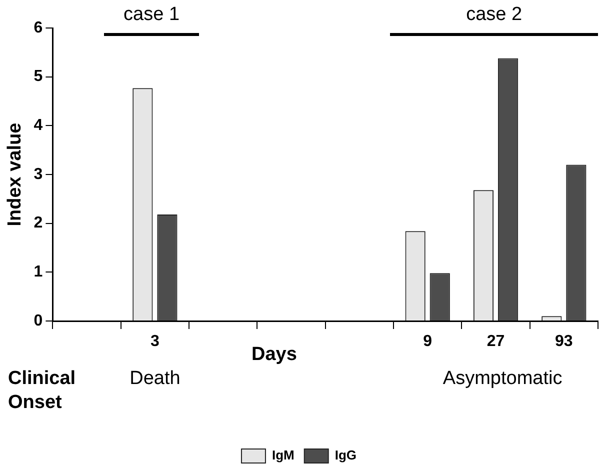 The height and width of the screenshot is (473, 600). I want to click on y-tick-label: 0, so click(38, 321).